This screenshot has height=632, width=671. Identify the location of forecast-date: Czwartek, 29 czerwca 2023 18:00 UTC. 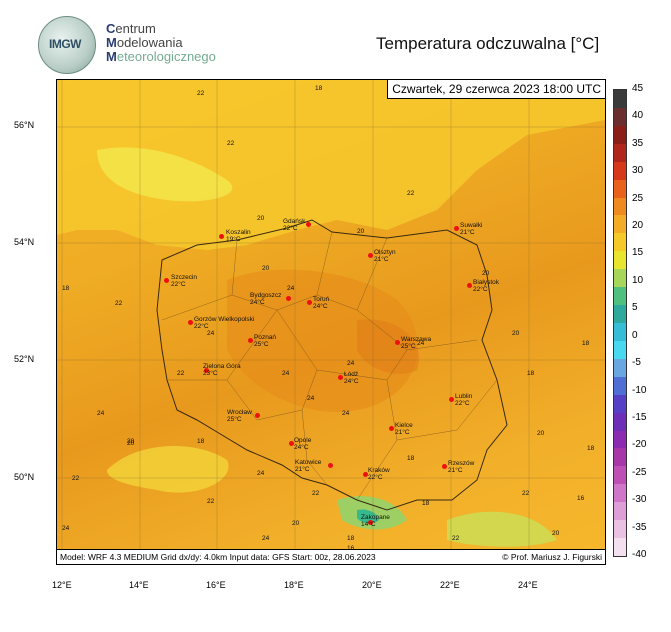
(496, 89).